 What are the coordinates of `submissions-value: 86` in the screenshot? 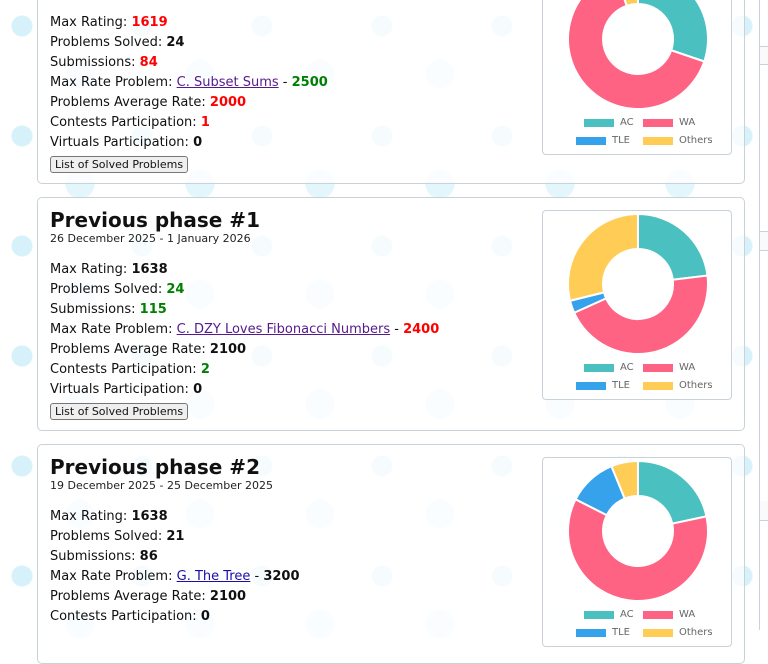 It's located at (148, 556).